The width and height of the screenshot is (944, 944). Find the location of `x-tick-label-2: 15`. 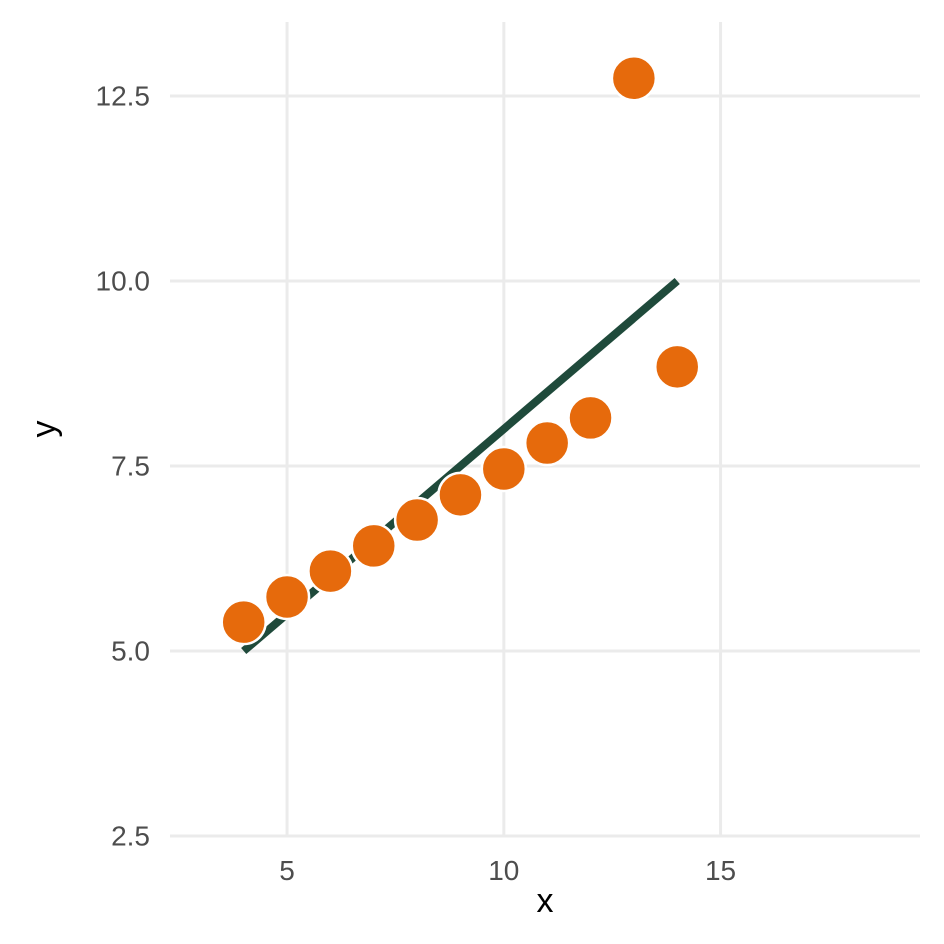

x-tick-label-2: 15 is located at coordinates (720, 870).